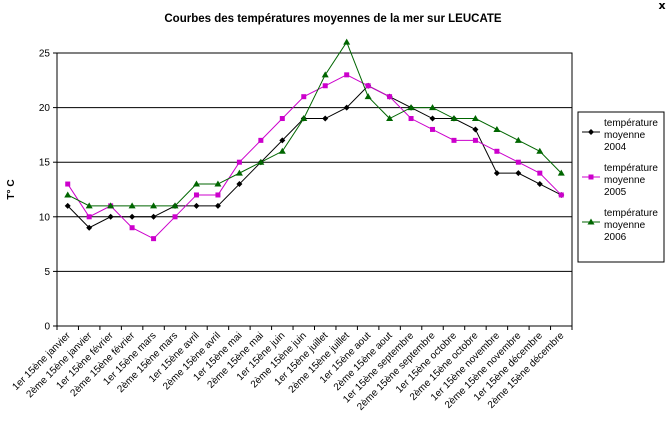 The height and width of the screenshot is (447, 672). Describe the element at coordinates (631, 225) in the screenshot. I see `legend-label: température moyenne 2006` at that location.